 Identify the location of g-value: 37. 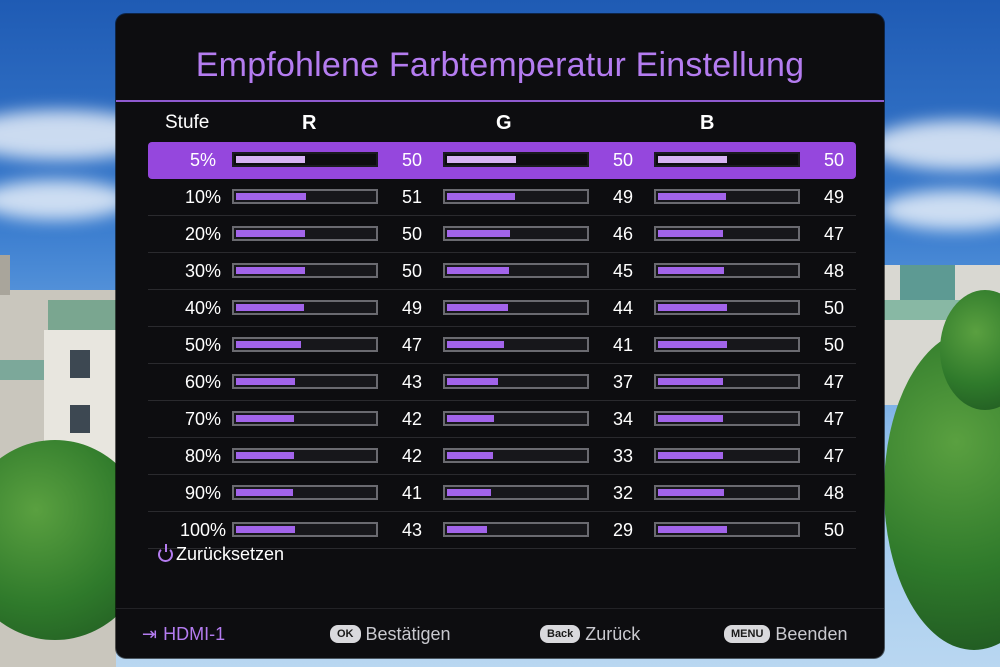
(622, 382).